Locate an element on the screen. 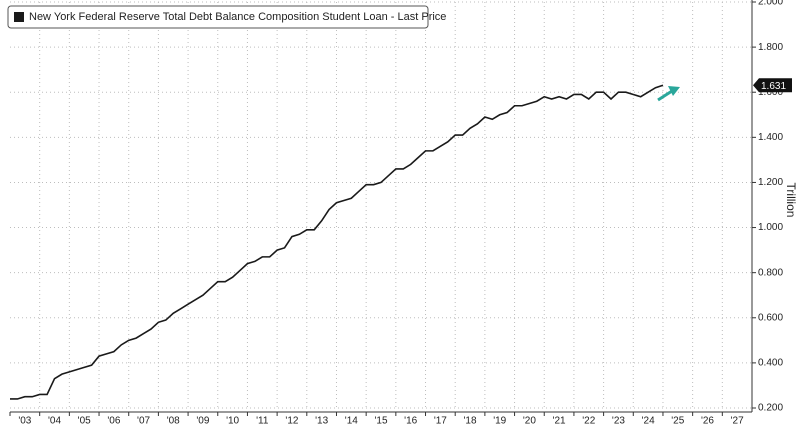 The height and width of the screenshot is (427, 800). x-tick-label: '25 is located at coordinates (677, 421).